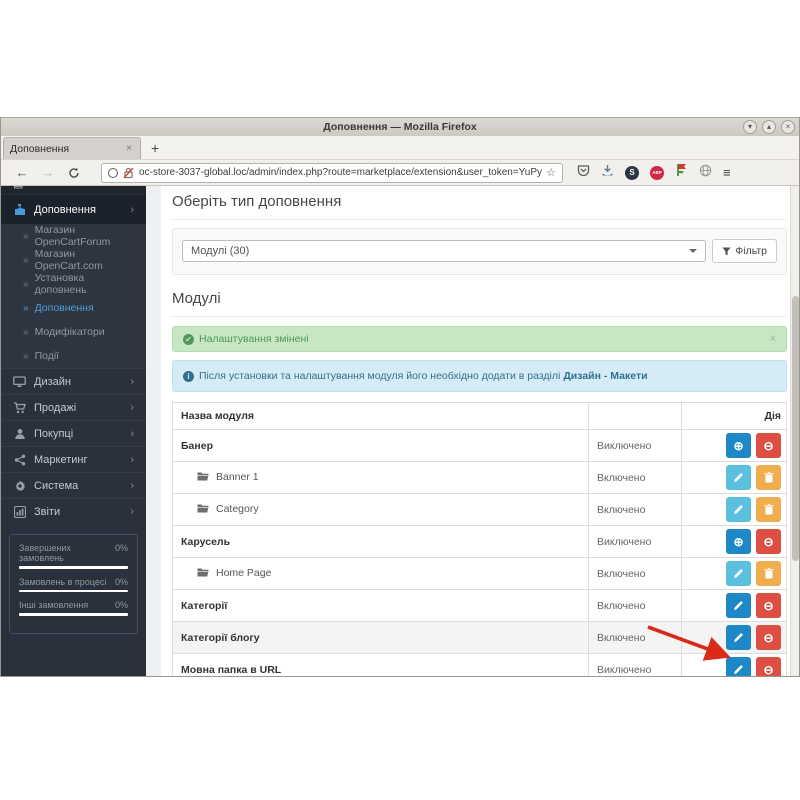  What do you see at coordinates (19, 381) in the screenshot?
I see `monitor-icon` at bounding box center [19, 381].